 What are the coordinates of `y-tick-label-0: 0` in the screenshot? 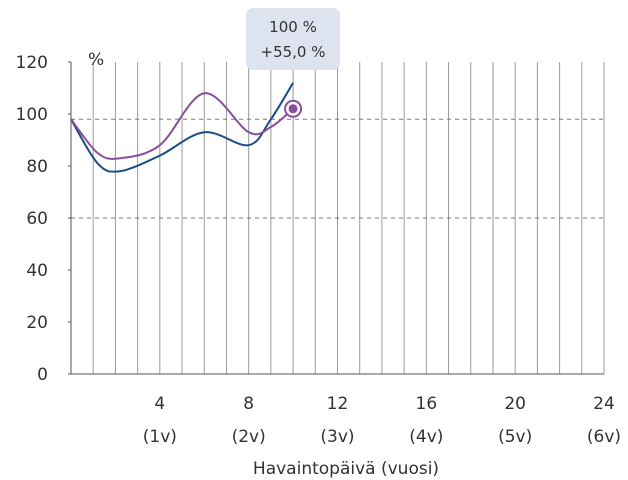 It's located at (42, 375).